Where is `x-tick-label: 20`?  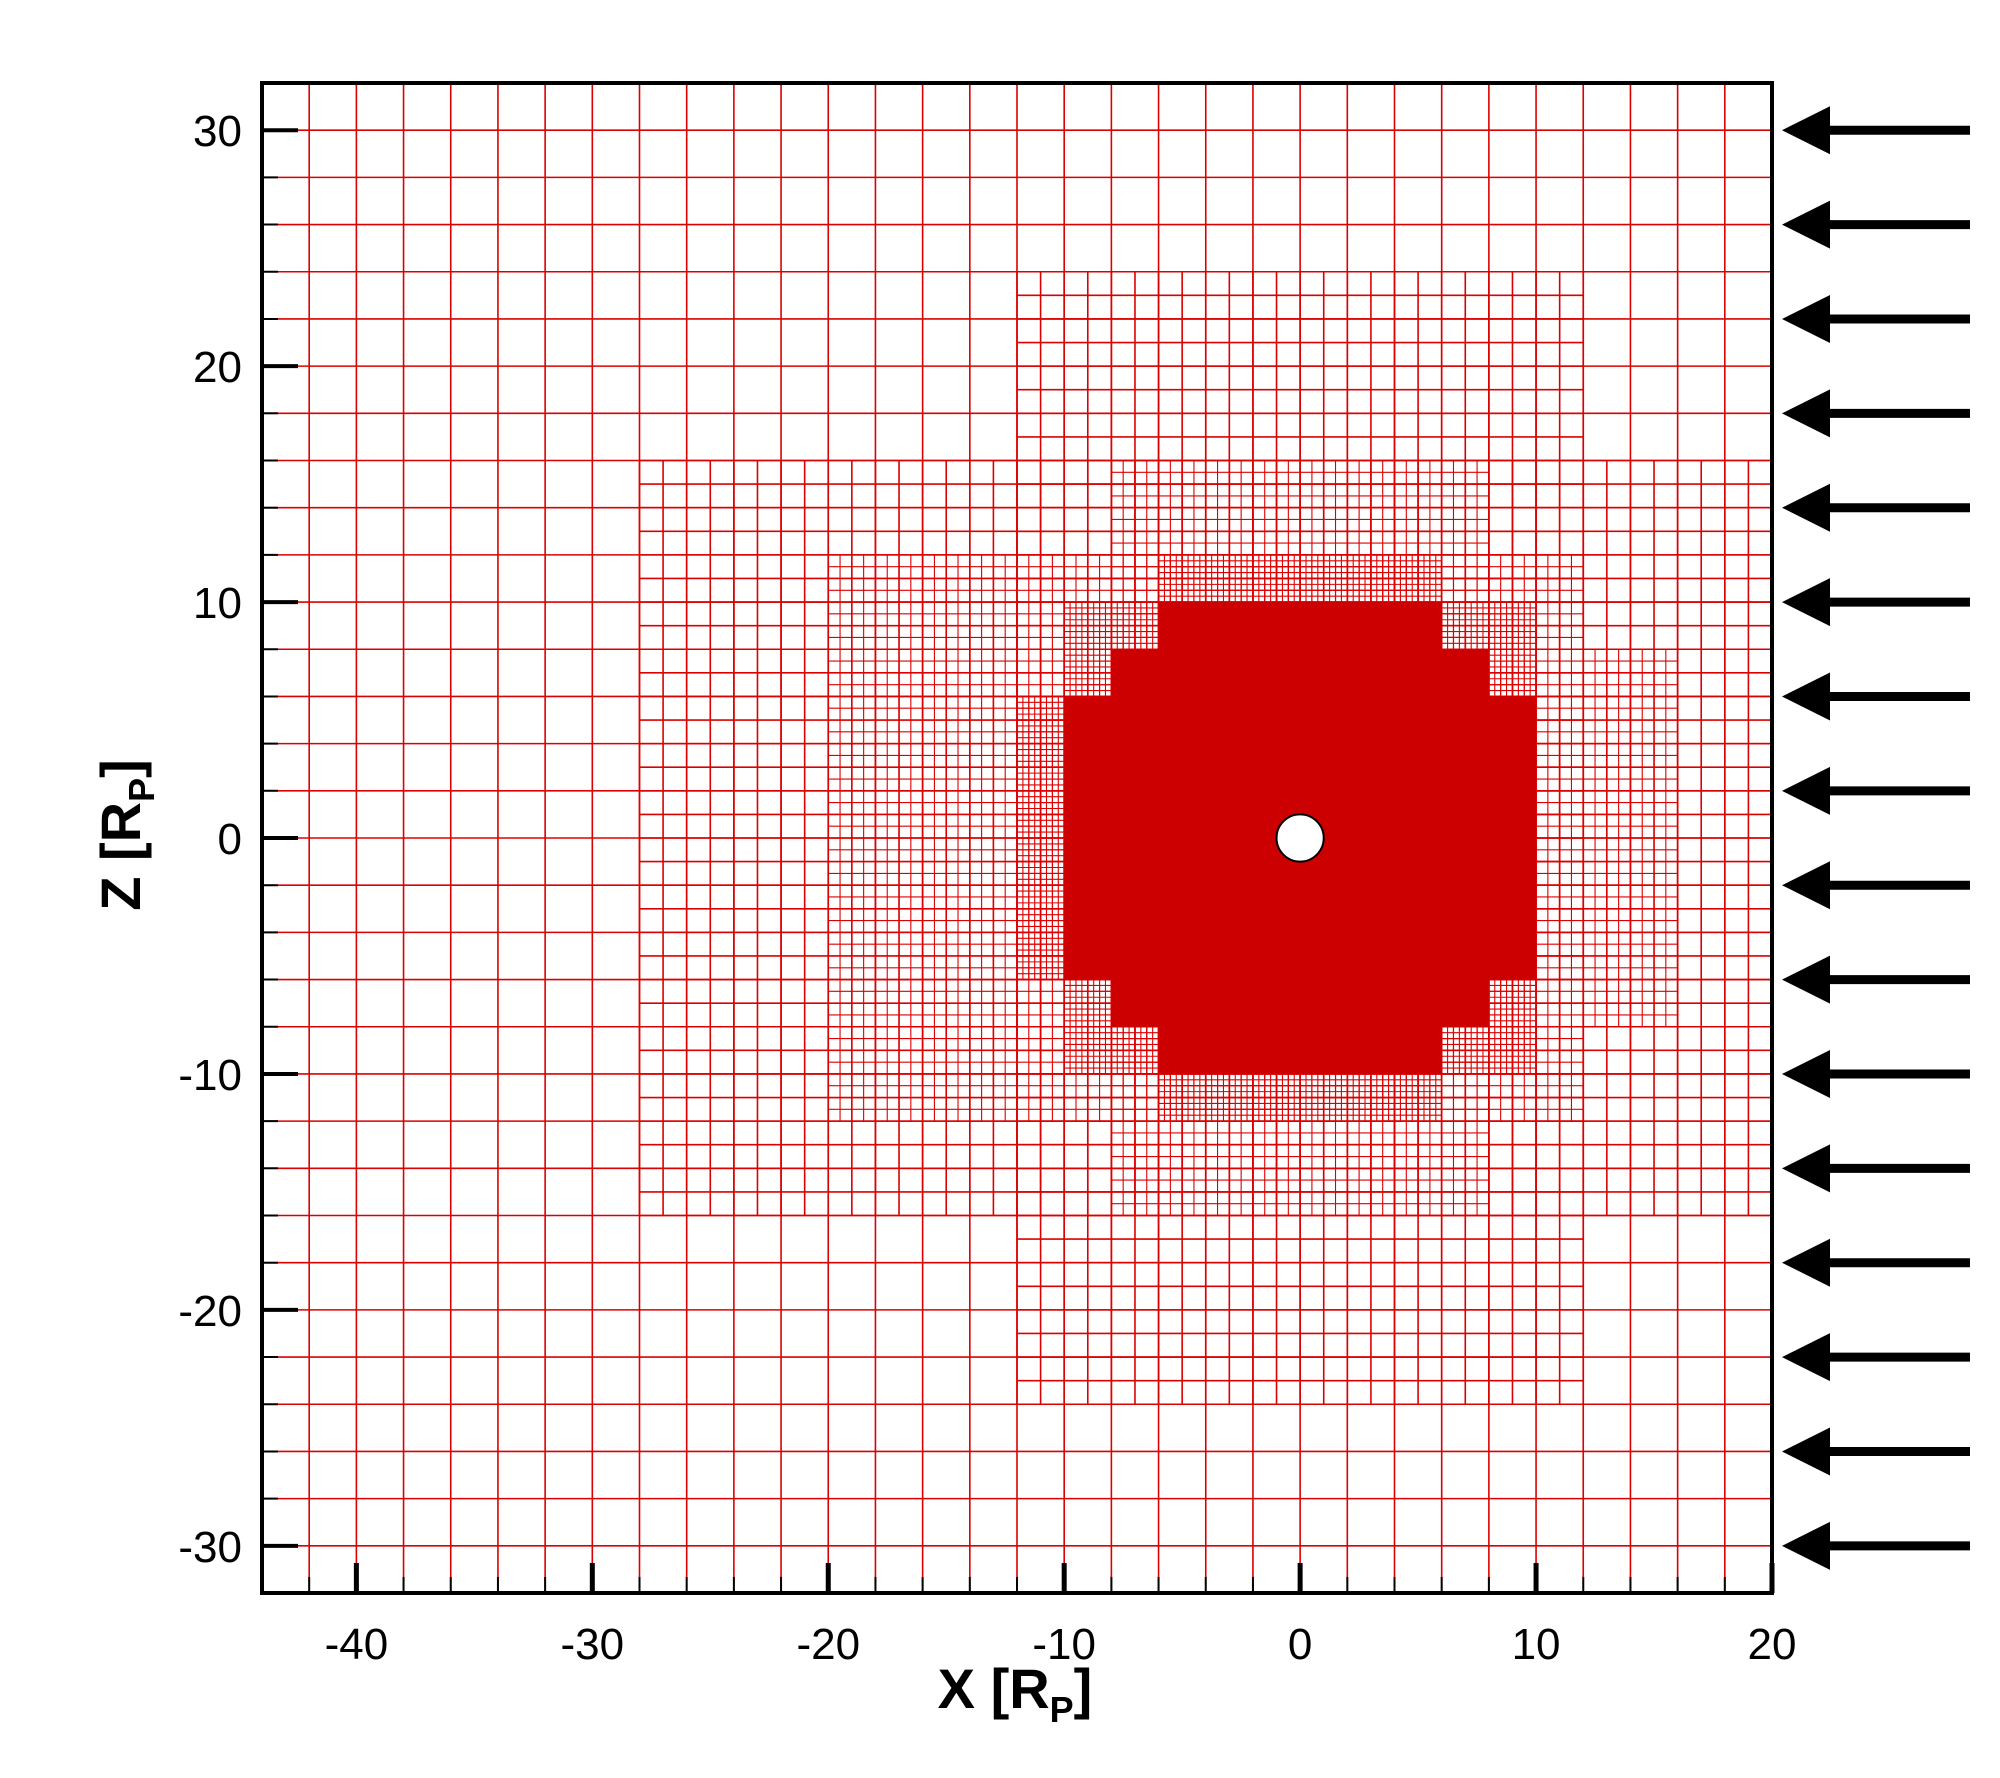 x-tick-label: 20 is located at coordinates (1772, 1644).